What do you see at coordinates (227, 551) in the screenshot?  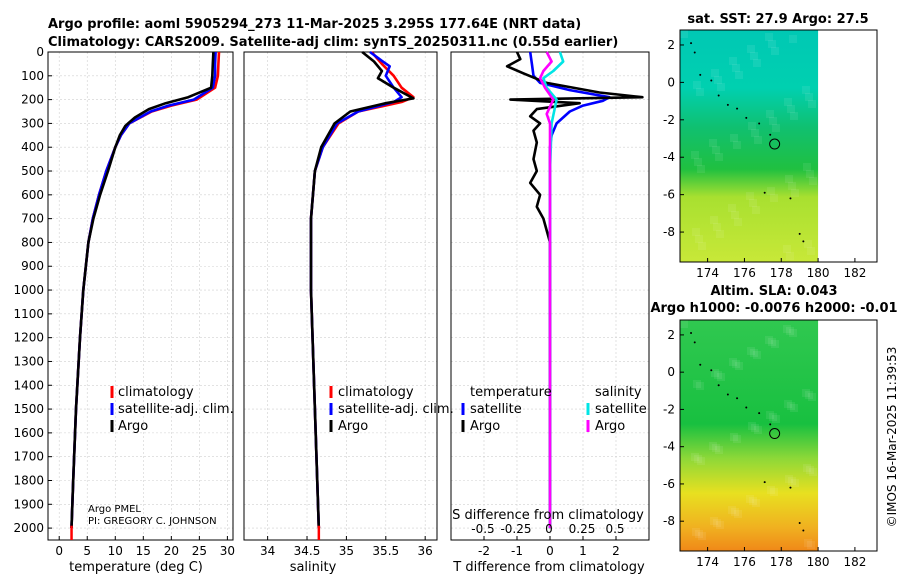 I see `x-tick-label: 30` at bounding box center [227, 551].